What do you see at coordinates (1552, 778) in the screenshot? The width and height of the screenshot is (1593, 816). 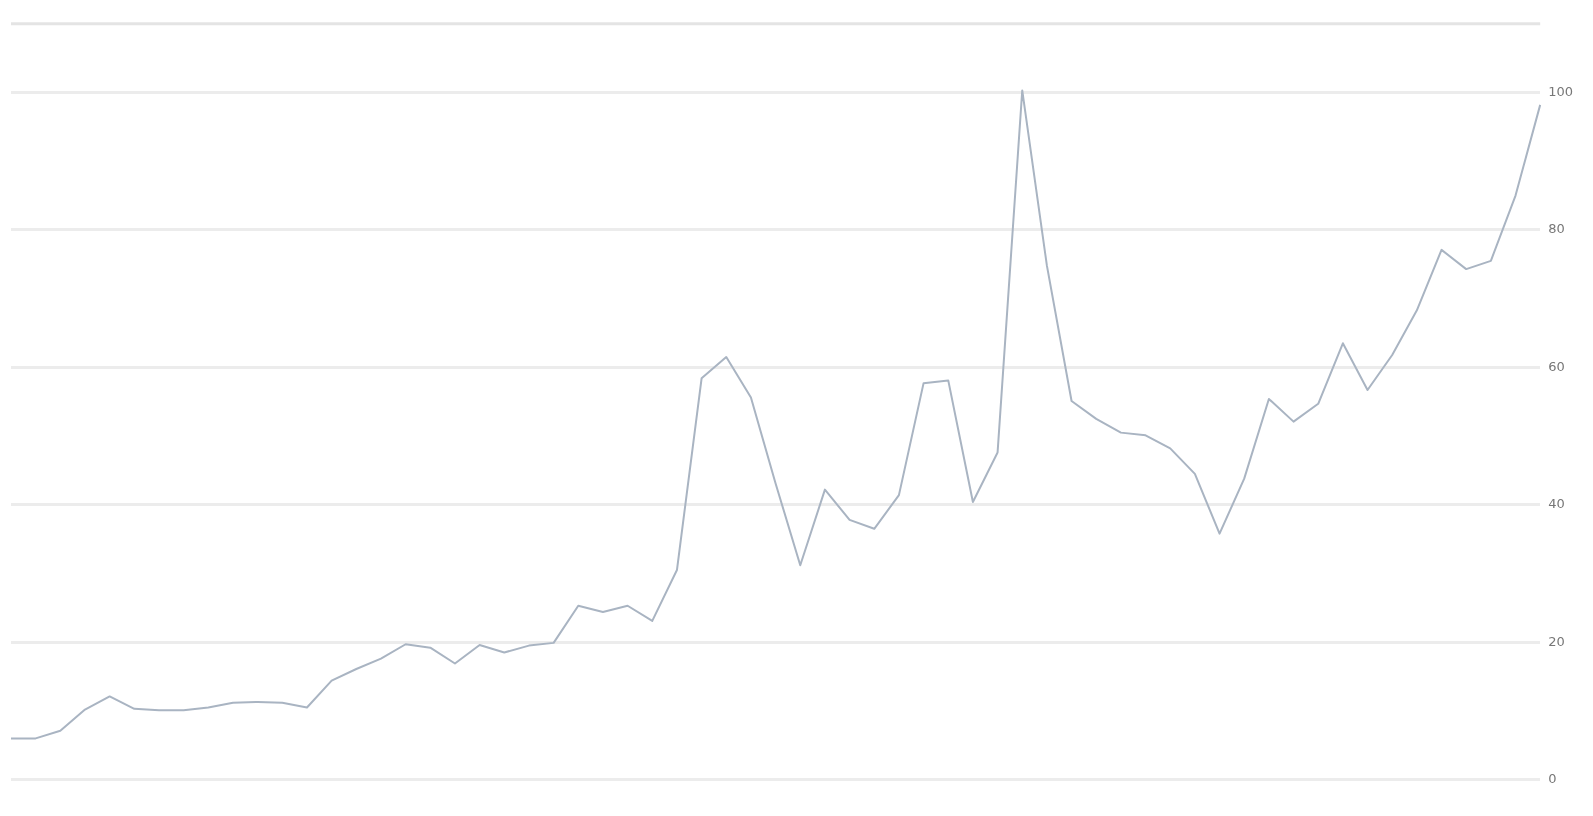 I see `y-tick-label: 0` at bounding box center [1552, 778].